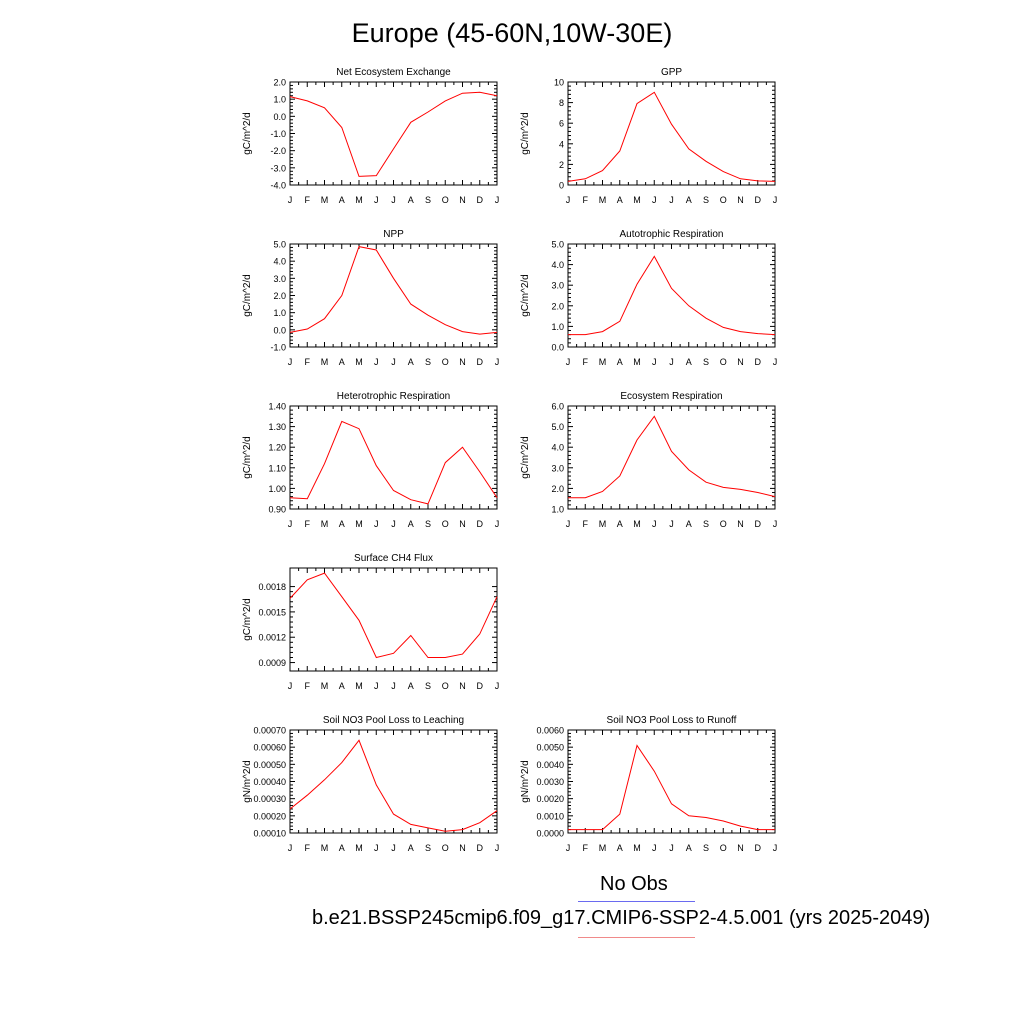 Image resolution: width=1024 pixels, height=1024 pixels. Describe the element at coordinates (557, 245) in the screenshot. I see `y-tick-label: 5.0` at that location.